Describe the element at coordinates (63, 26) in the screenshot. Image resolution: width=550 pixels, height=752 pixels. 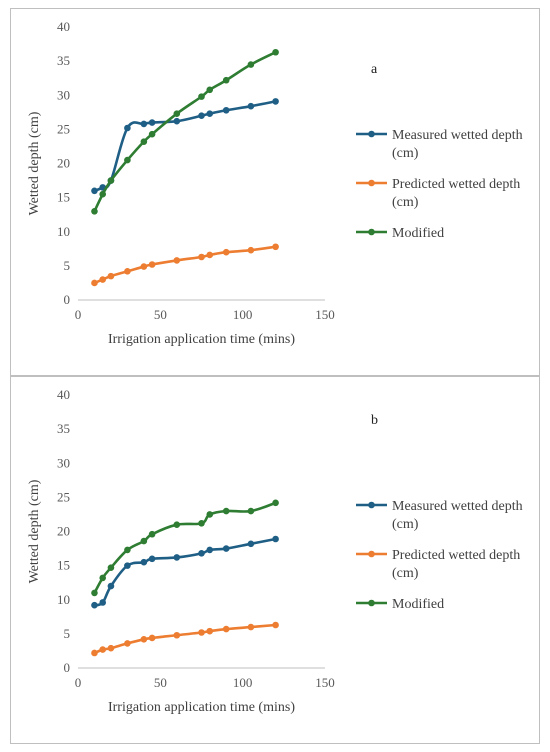
I see `chart-a-y-tick-label: 40` at that location.